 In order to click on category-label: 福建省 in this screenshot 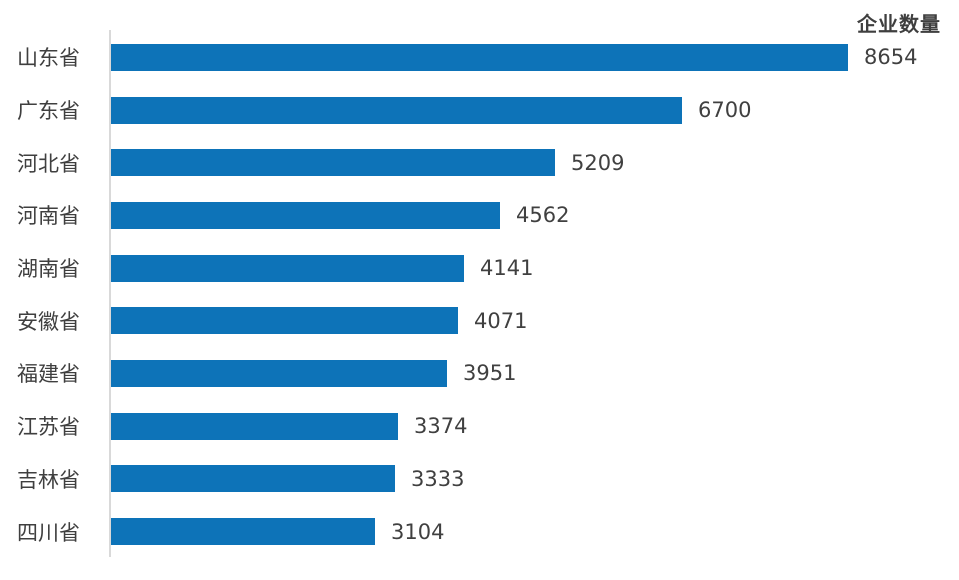, I will do `click(48, 374)`.